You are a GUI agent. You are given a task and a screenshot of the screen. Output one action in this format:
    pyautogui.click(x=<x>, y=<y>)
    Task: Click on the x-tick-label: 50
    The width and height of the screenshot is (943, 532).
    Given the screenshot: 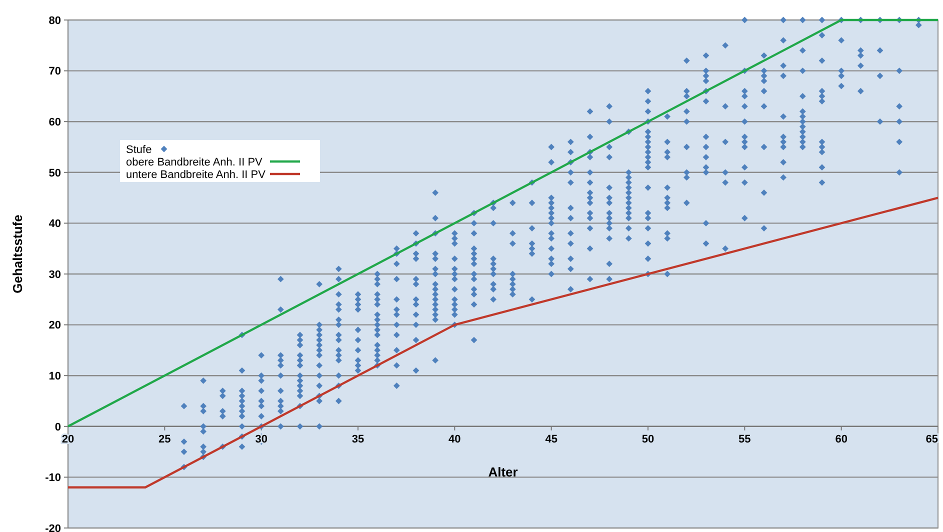 What is the action you would take?
    pyautogui.click(x=648, y=439)
    